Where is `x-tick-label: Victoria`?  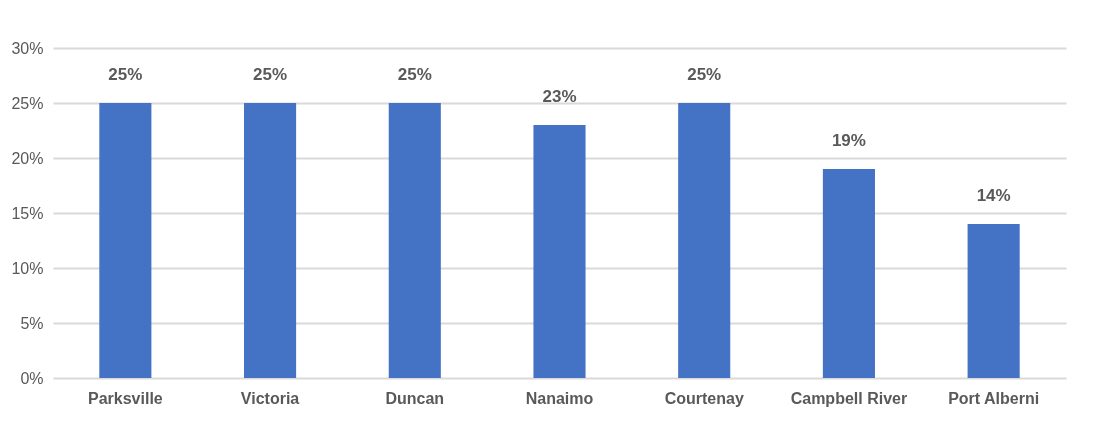
x-tick-label: Victoria is located at coordinates (270, 398).